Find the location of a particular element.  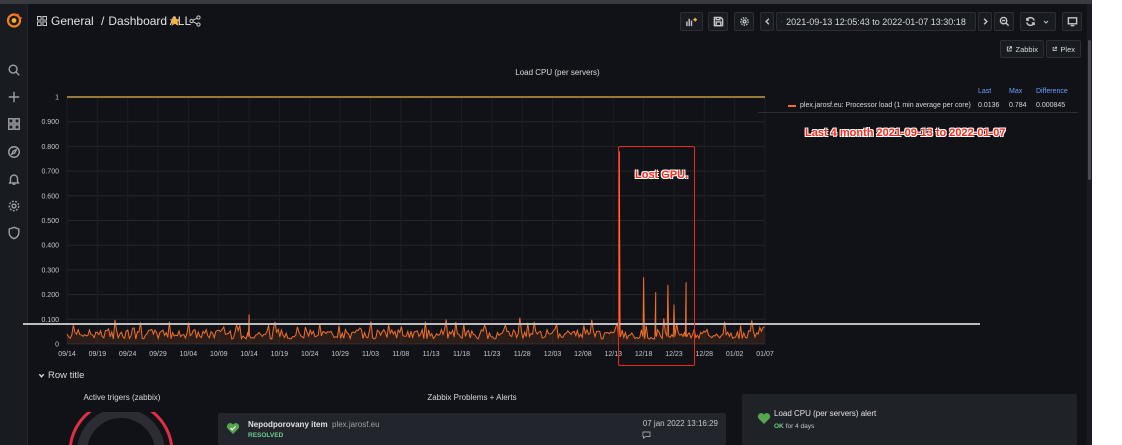

alert-name: Load CPU (per servers) alert is located at coordinates (825, 413).